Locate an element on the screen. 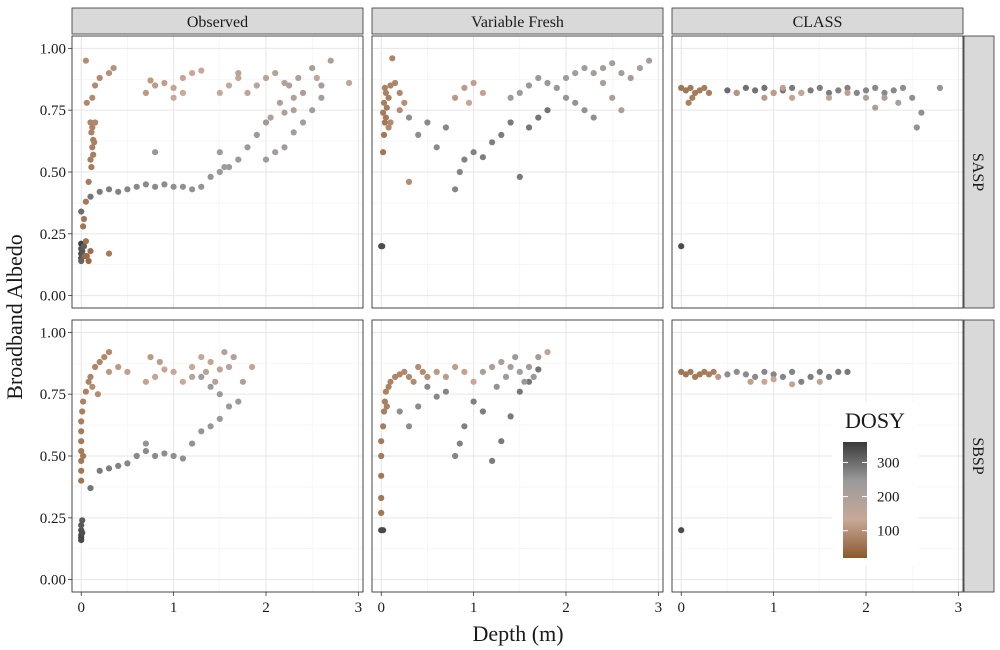 This screenshot has width=1000, height=650. panel-class-sasp is located at coordinates (817, 172).